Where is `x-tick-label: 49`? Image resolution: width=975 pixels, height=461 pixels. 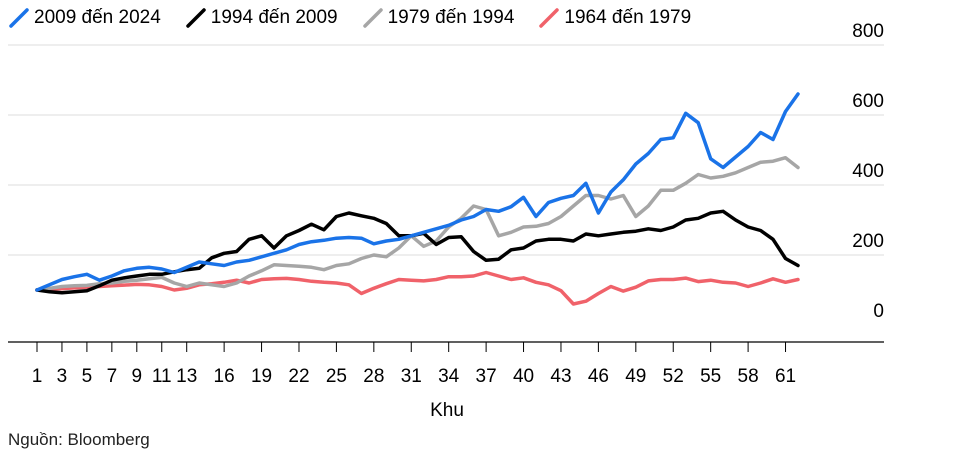
x-tick-label: 49 is located at coordinates (635, 376).